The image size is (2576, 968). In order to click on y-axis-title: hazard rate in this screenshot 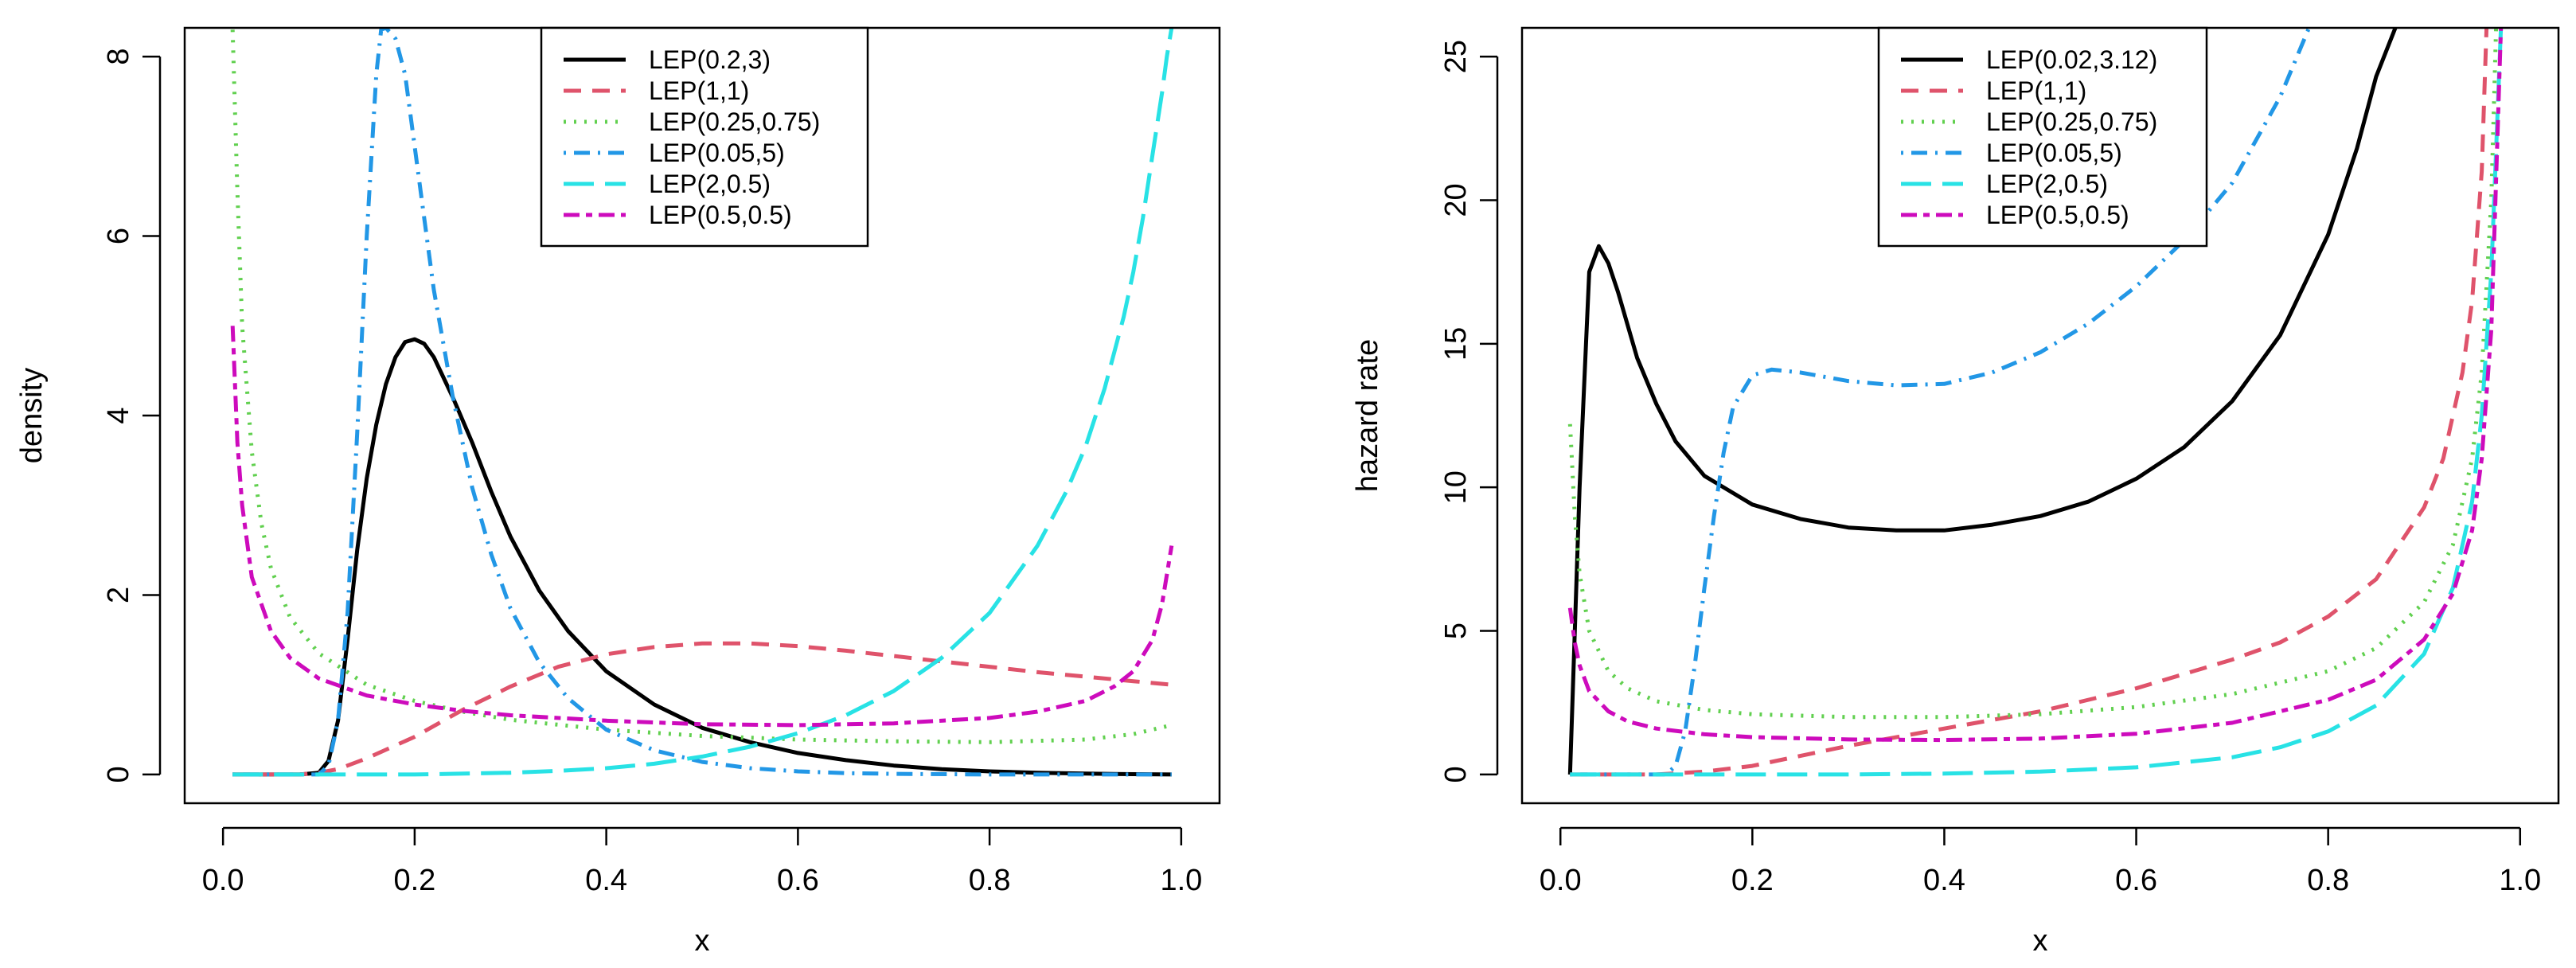, I will do `click(1367, 415)`.